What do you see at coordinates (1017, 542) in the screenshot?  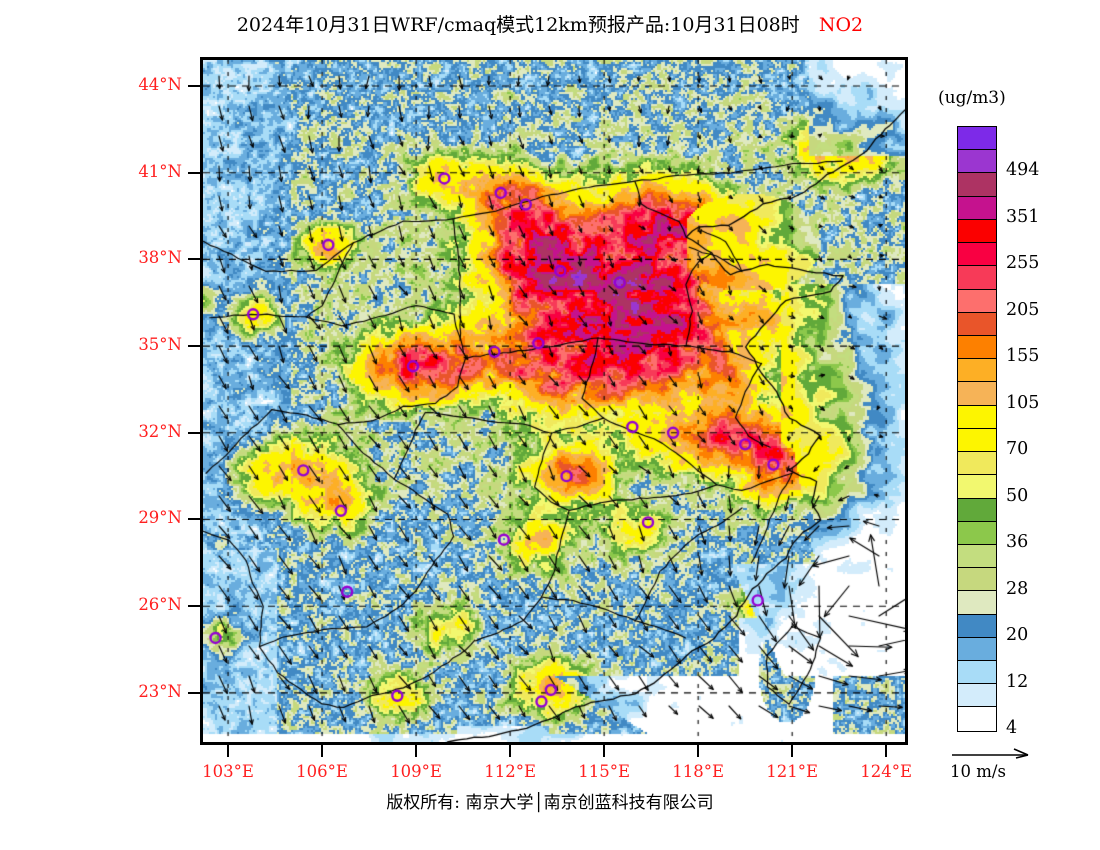 I see `colorbar-tick-label: 36` at bounding box center [1017, 542].